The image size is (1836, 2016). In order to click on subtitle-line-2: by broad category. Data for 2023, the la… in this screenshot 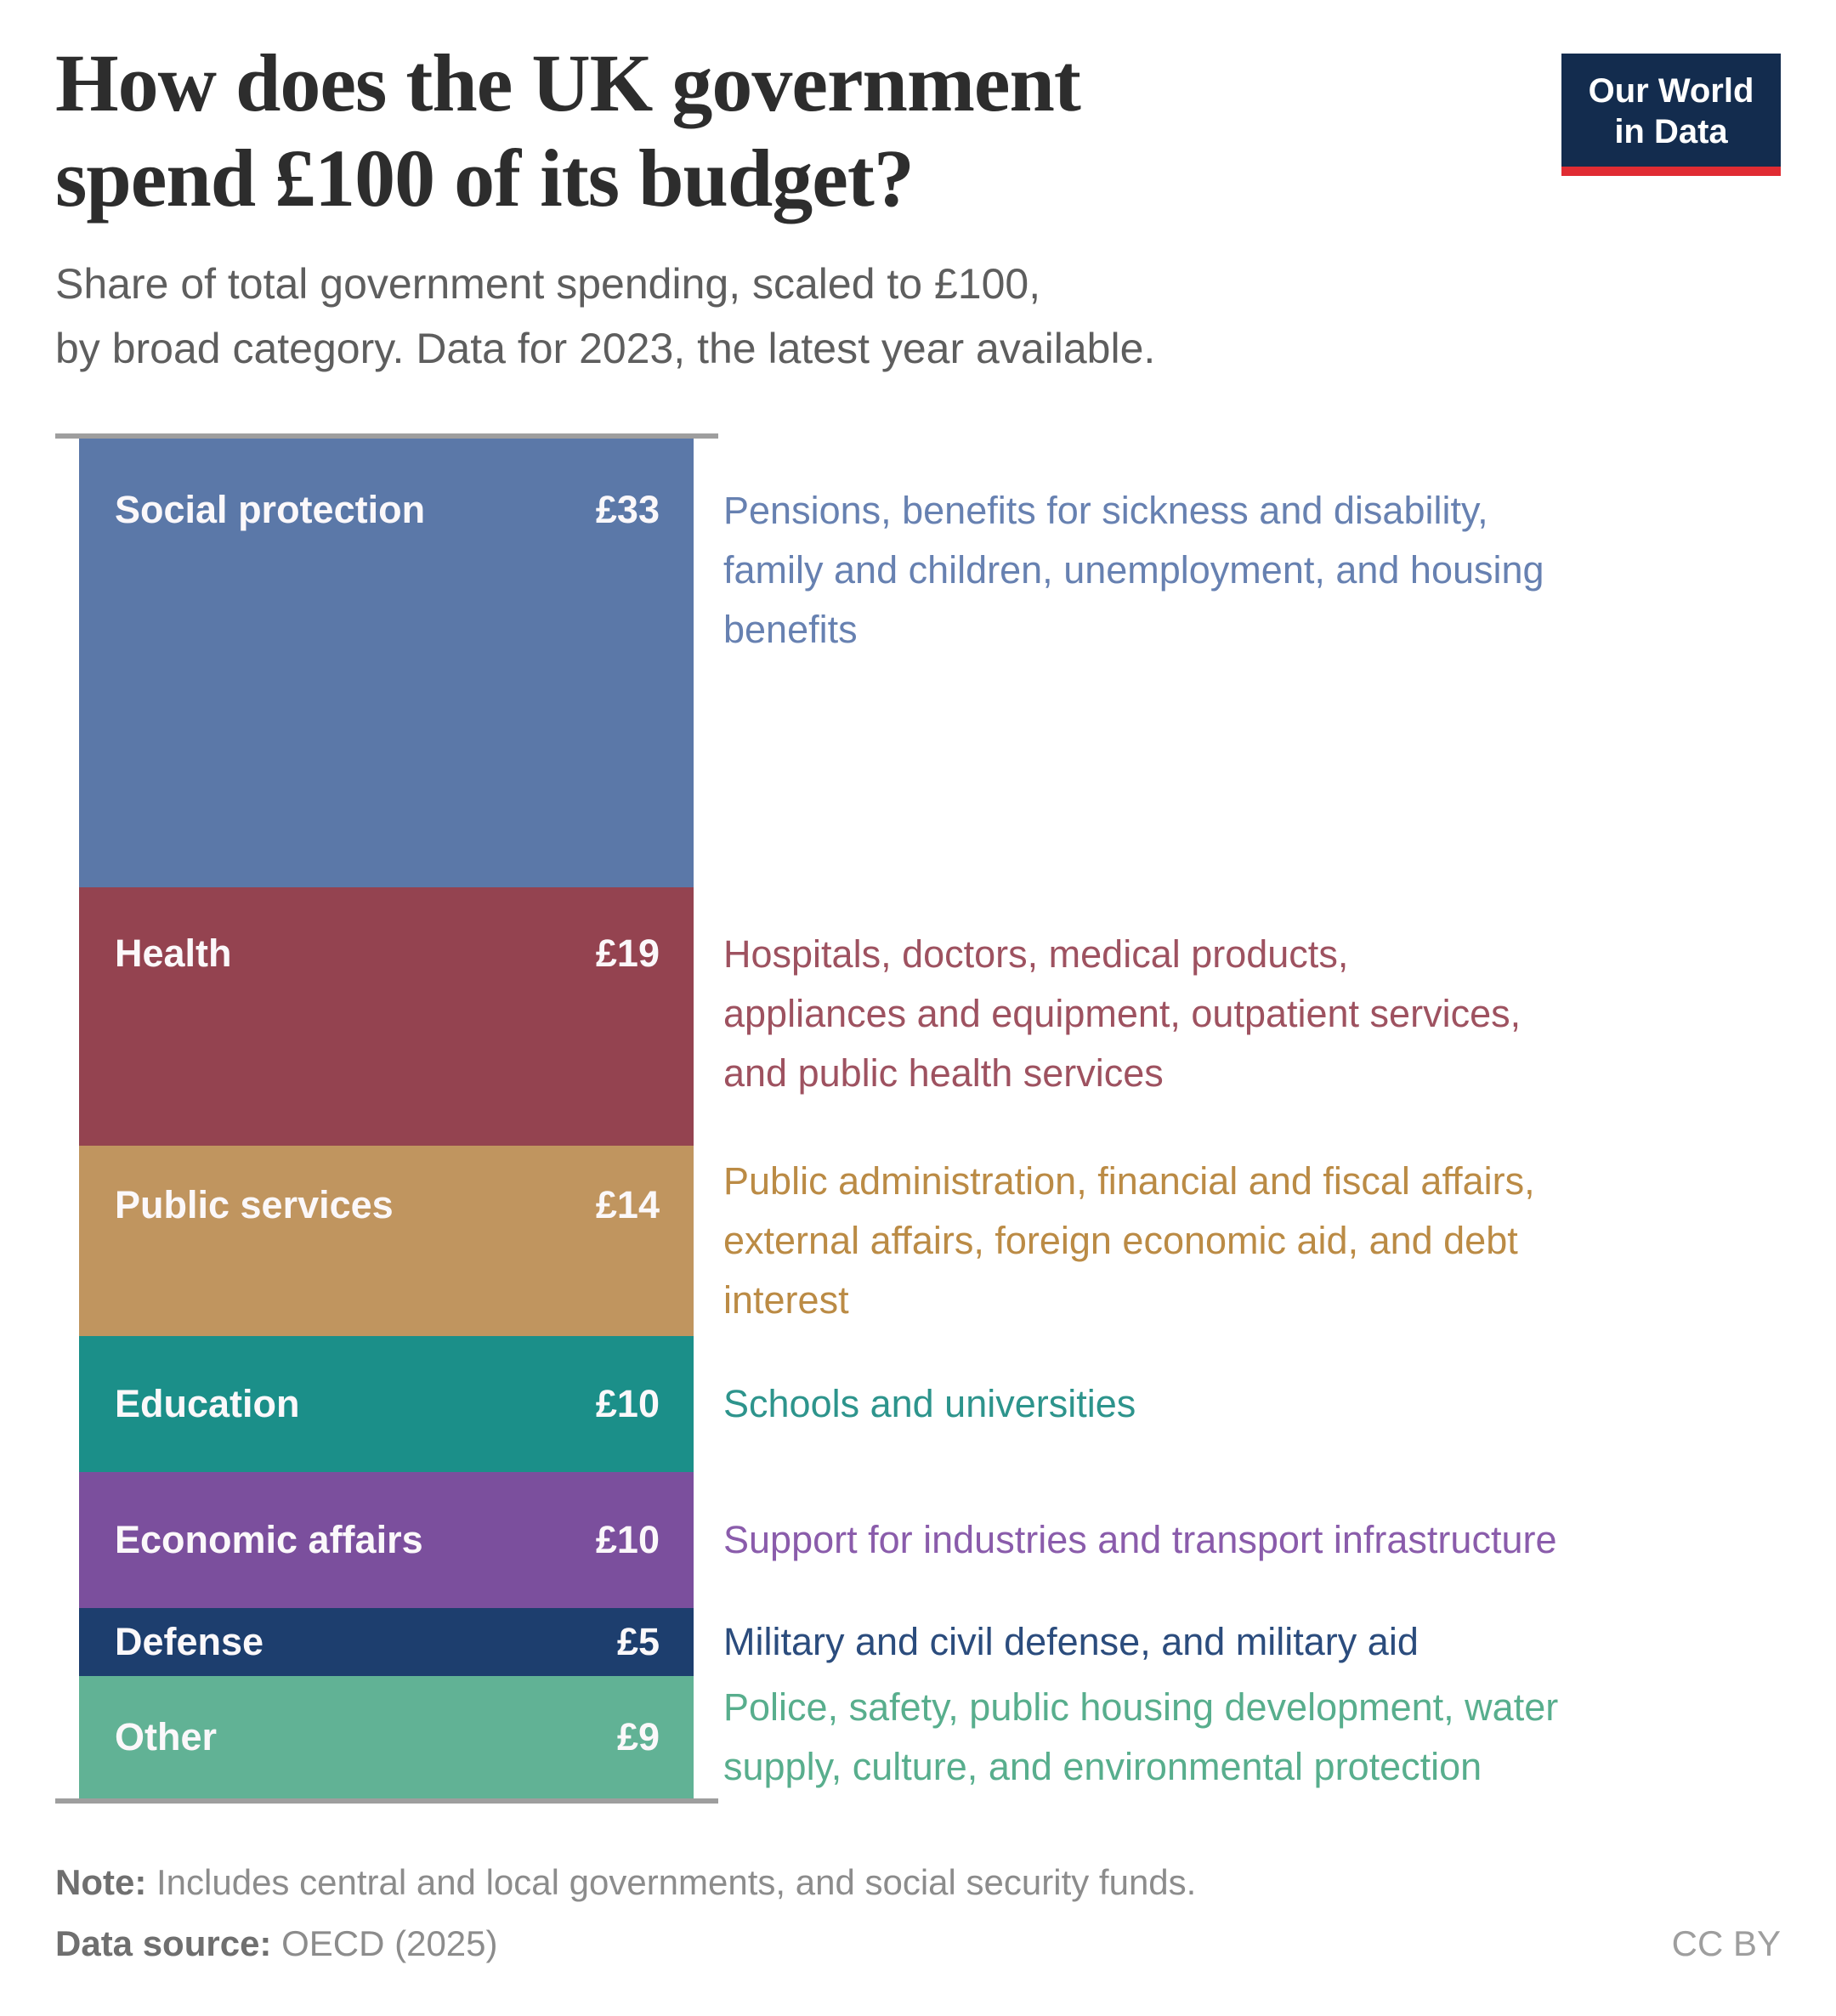, I will do `click(605, 348)`.